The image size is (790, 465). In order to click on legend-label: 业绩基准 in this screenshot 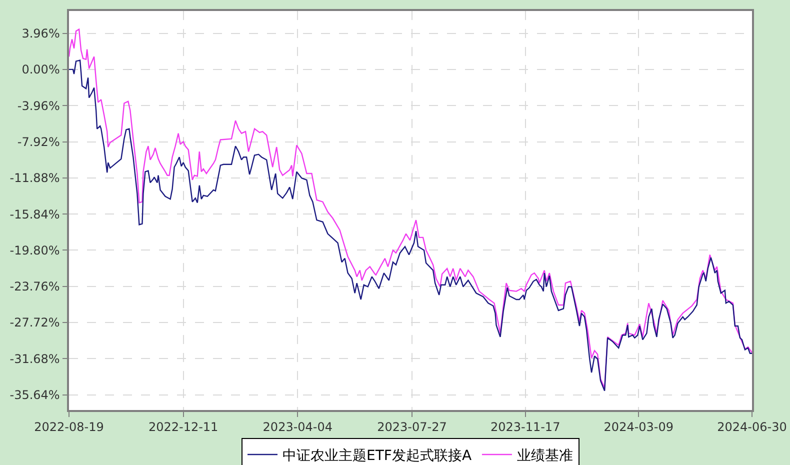, I will do `click(544, 456)`.